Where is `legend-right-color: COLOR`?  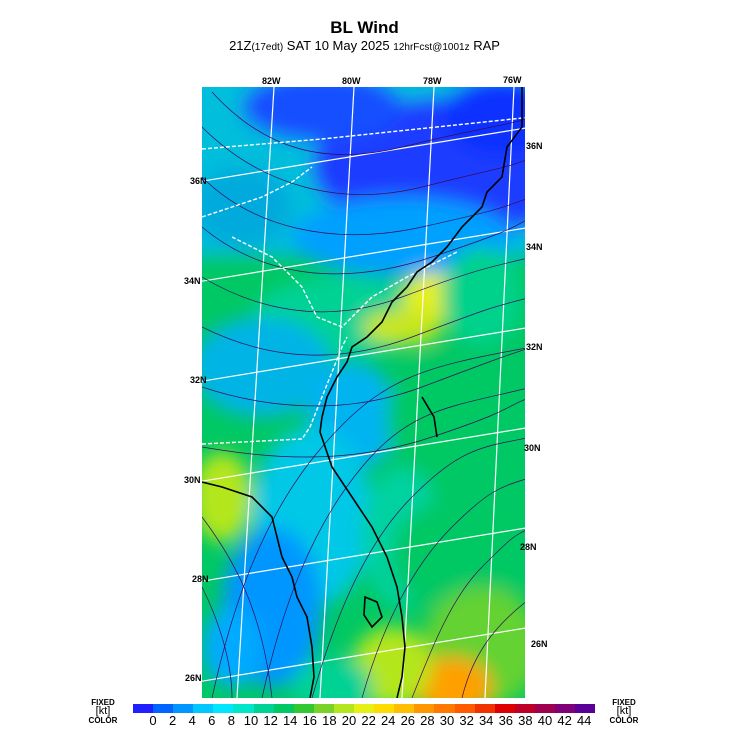 legend-right-color: COLOR is located at coordinates (624, 720).